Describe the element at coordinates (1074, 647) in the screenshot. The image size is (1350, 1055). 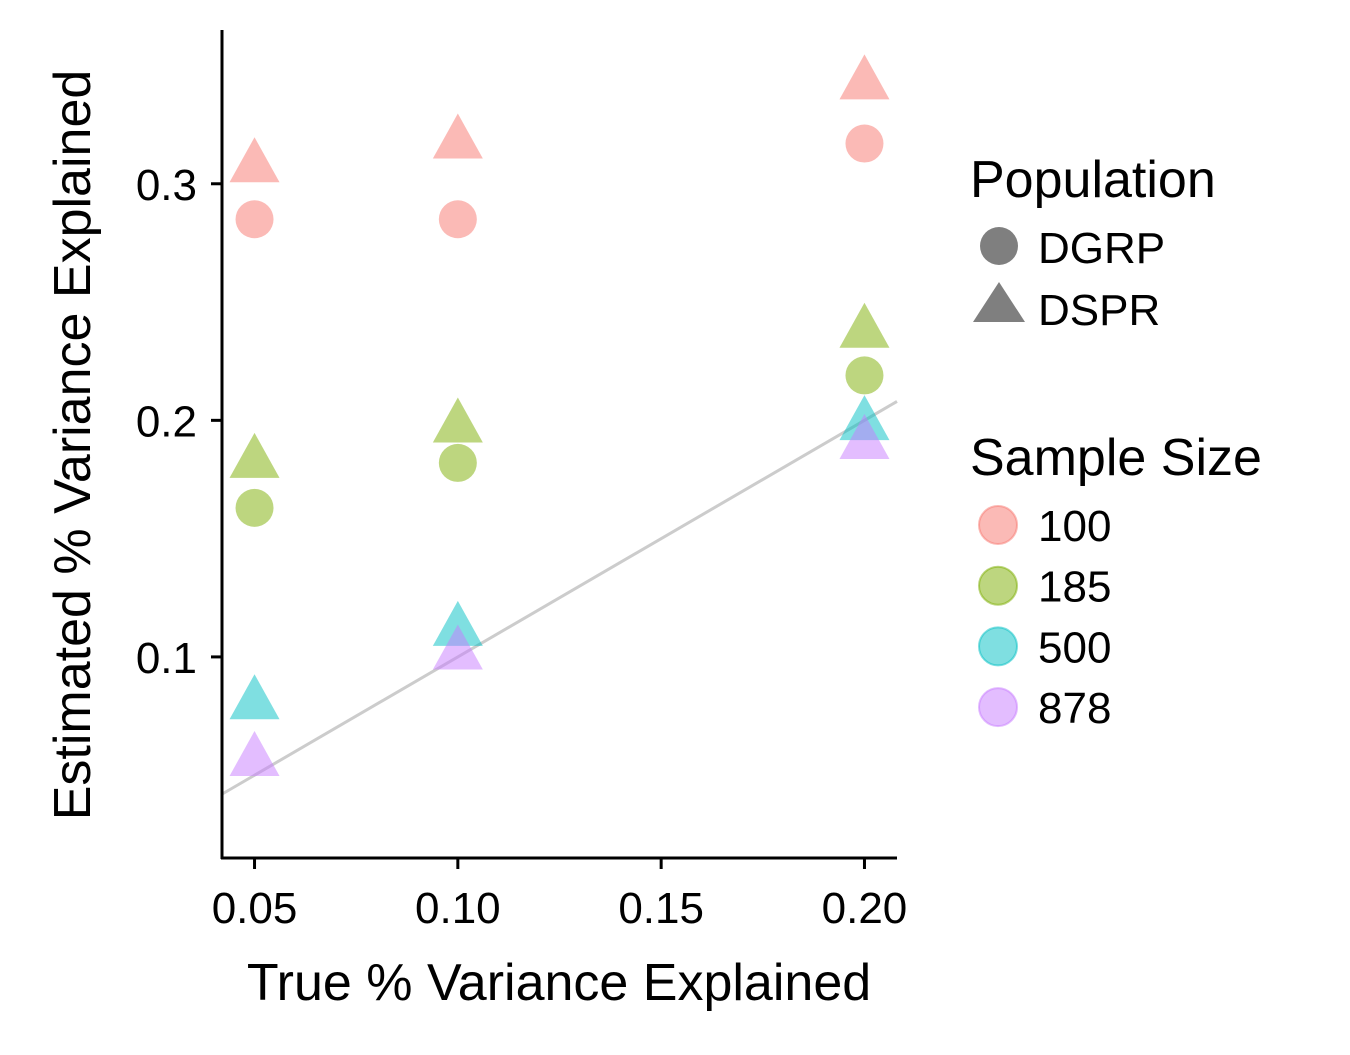
I see `legend-sample-size-label: 500` at that location.